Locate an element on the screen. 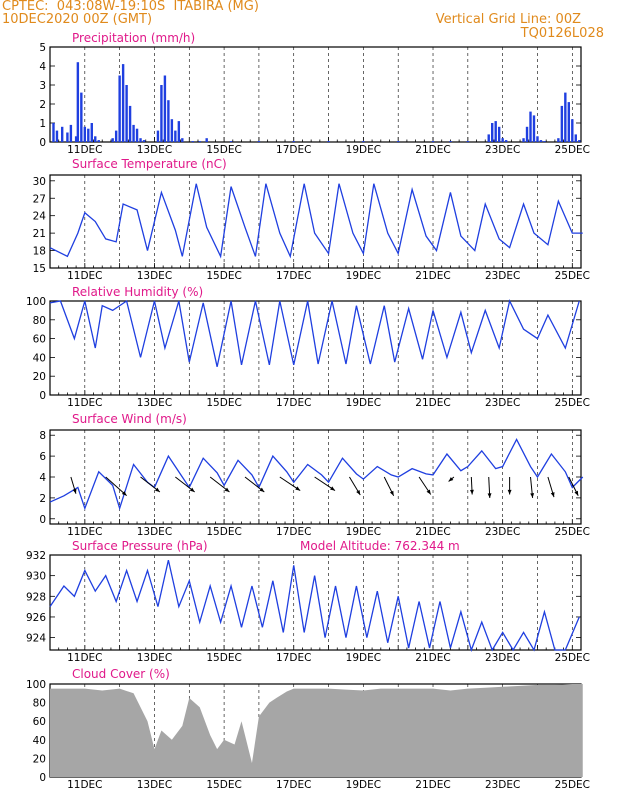  y-tick-label: 932 is located at coordinates (36, 556).